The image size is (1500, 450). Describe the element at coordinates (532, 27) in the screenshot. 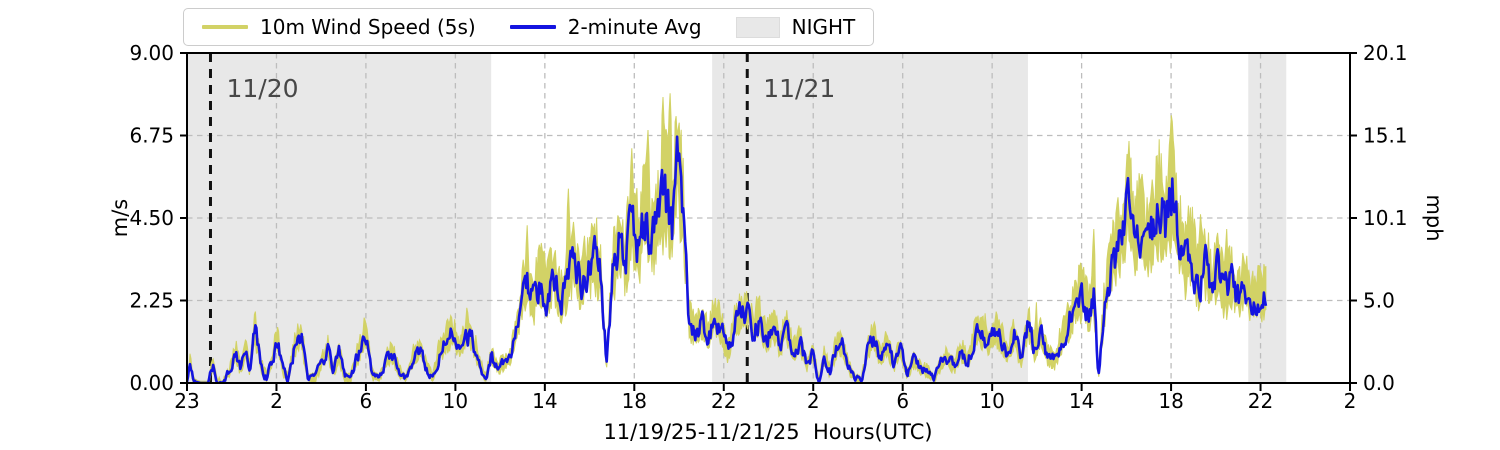

I see `avg-line-swatch` at that location.